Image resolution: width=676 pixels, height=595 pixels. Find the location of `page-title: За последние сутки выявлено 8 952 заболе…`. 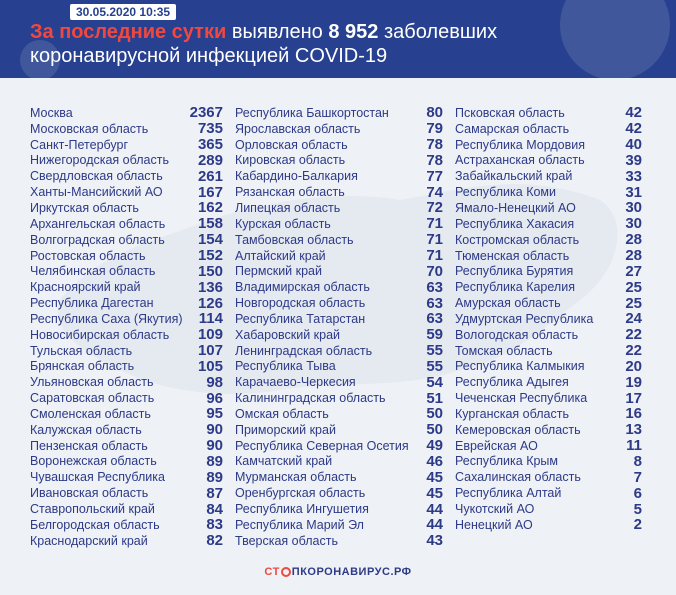

page-title: За последние сутки выявлено 8 952 заболе… is located at coordinates (340, 44).